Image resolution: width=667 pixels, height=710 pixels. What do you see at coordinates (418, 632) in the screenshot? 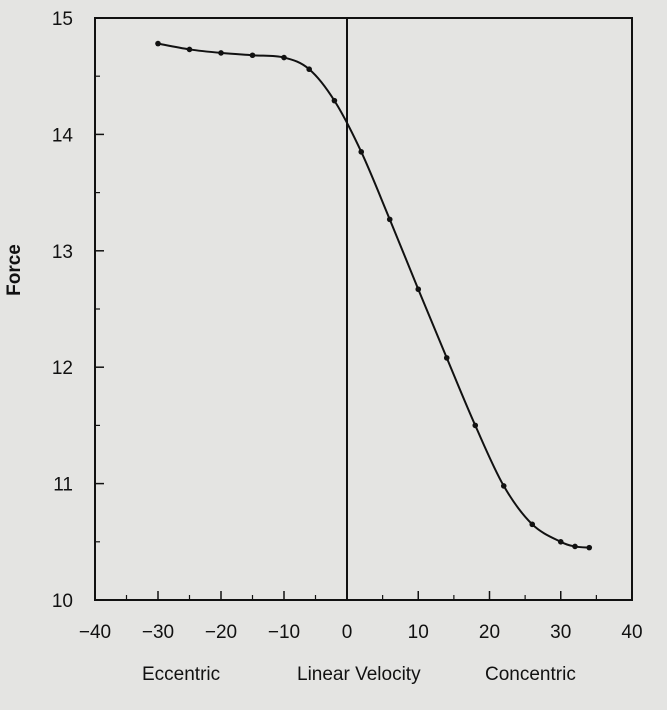
I see `x-tick-label: 10` at bounding box center [418, 632].